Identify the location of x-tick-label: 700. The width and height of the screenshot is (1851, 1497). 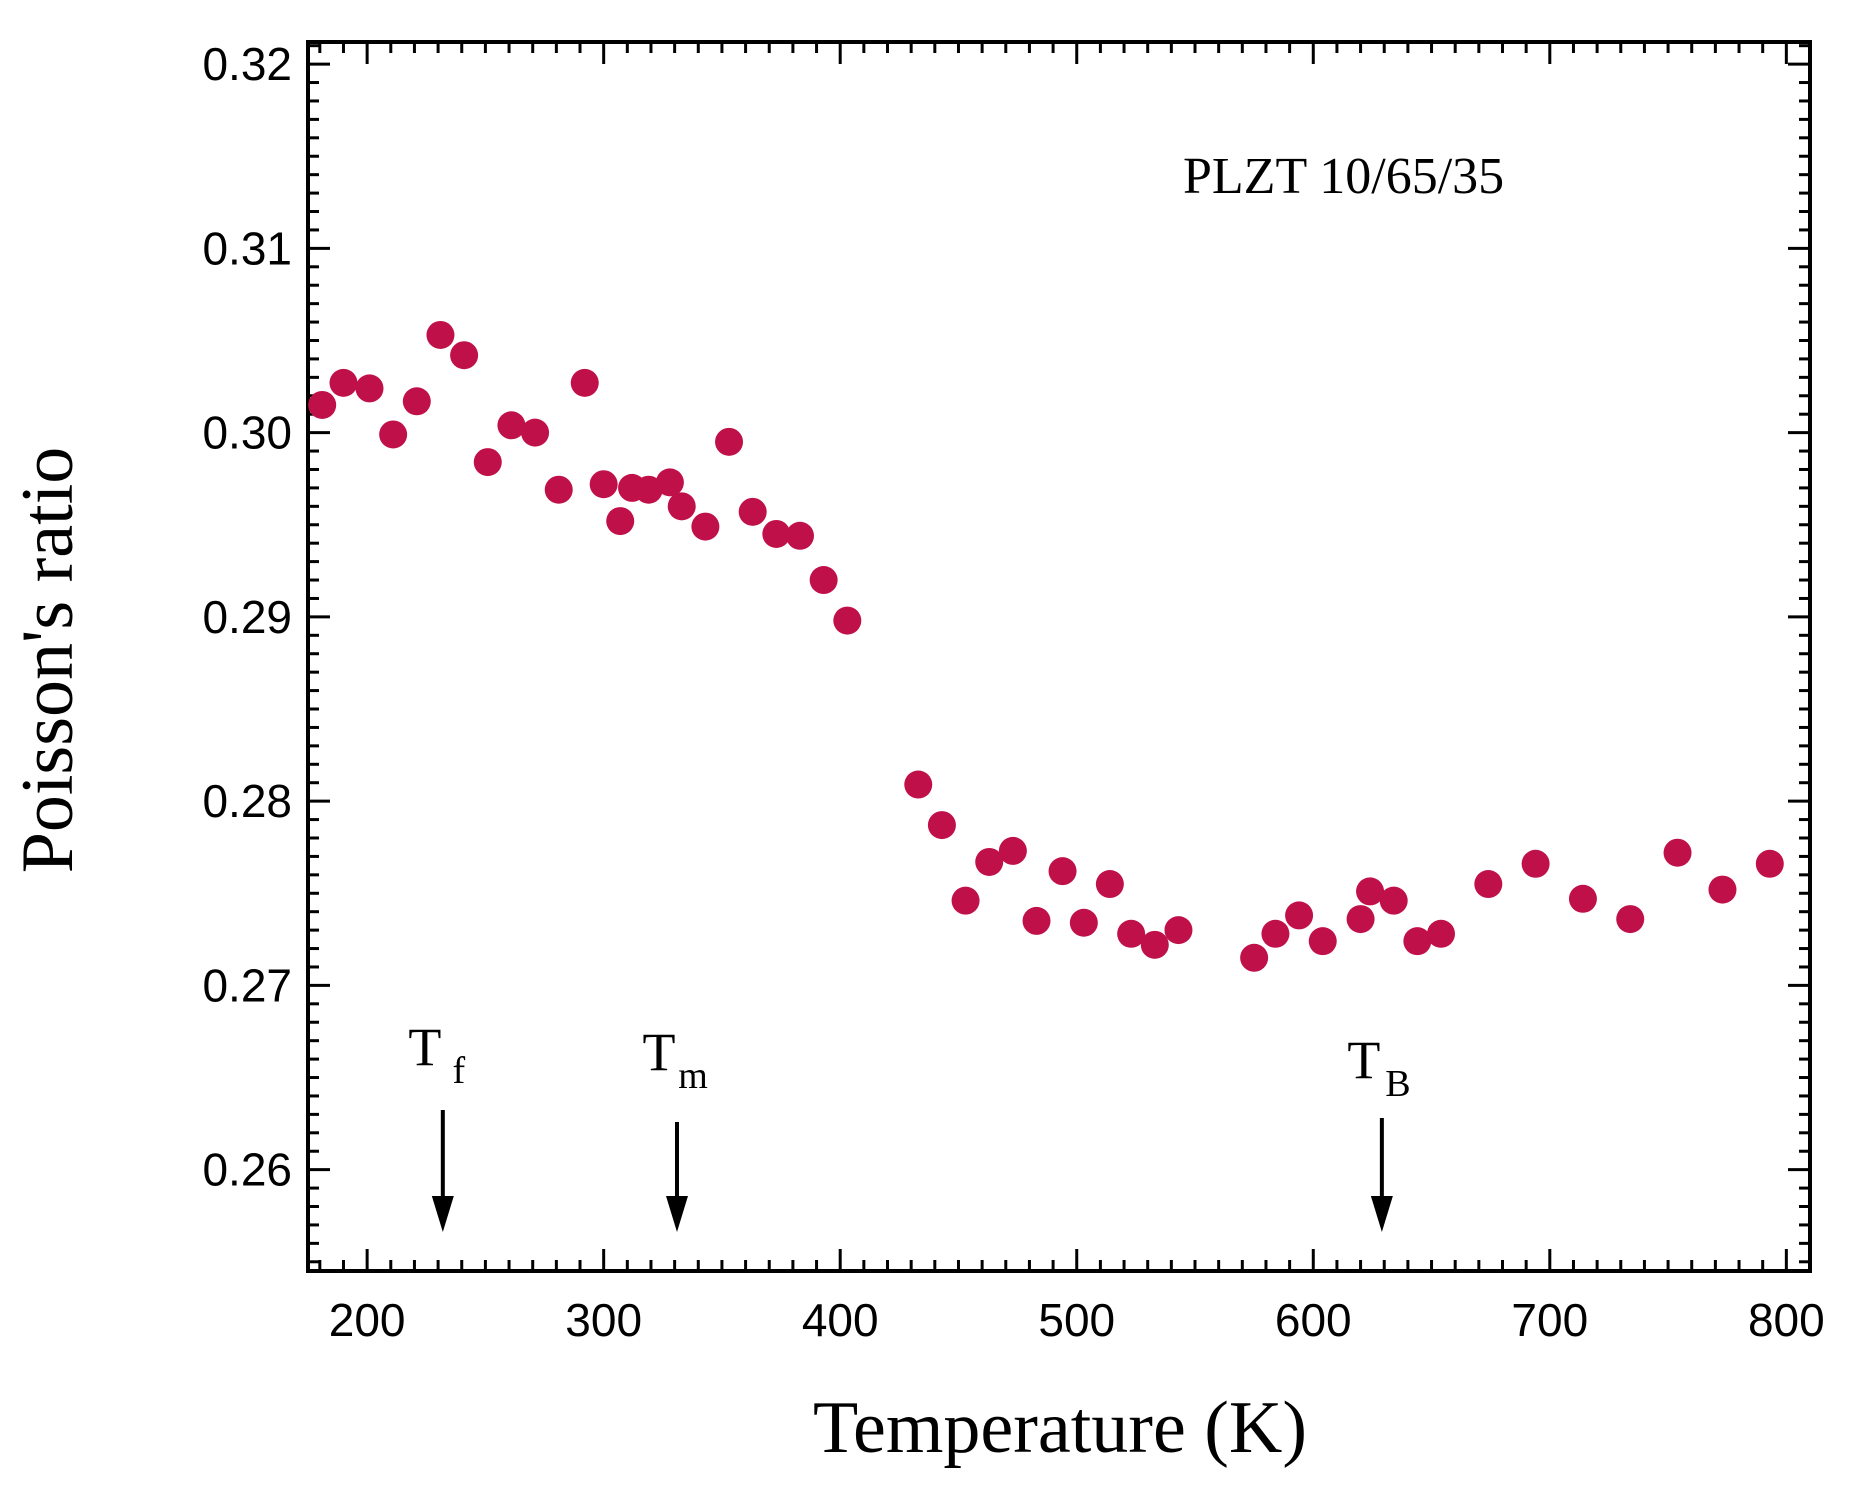
(1549, 1320).